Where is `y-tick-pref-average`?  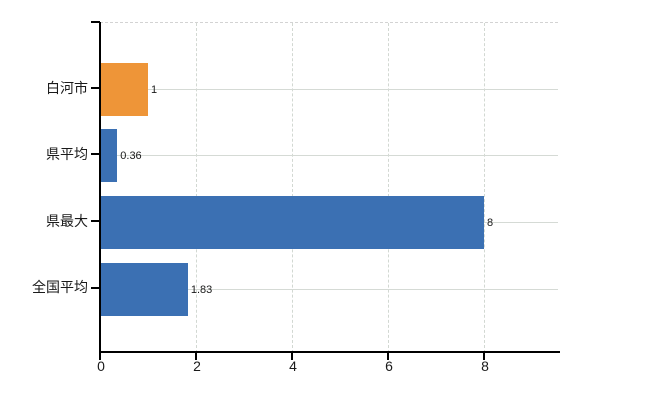
y-tick-pref-average is located at coordinates (95, 154).